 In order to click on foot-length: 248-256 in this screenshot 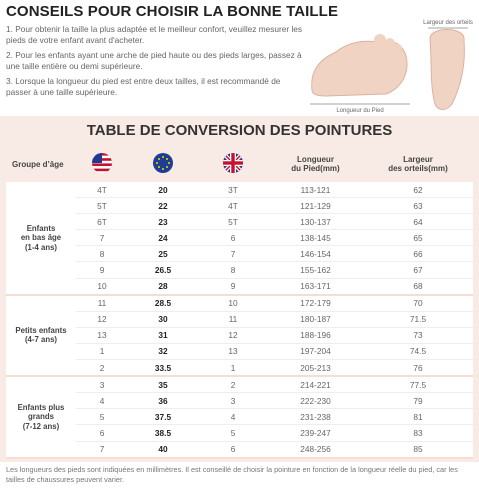, I will do `click(315, 450)`.